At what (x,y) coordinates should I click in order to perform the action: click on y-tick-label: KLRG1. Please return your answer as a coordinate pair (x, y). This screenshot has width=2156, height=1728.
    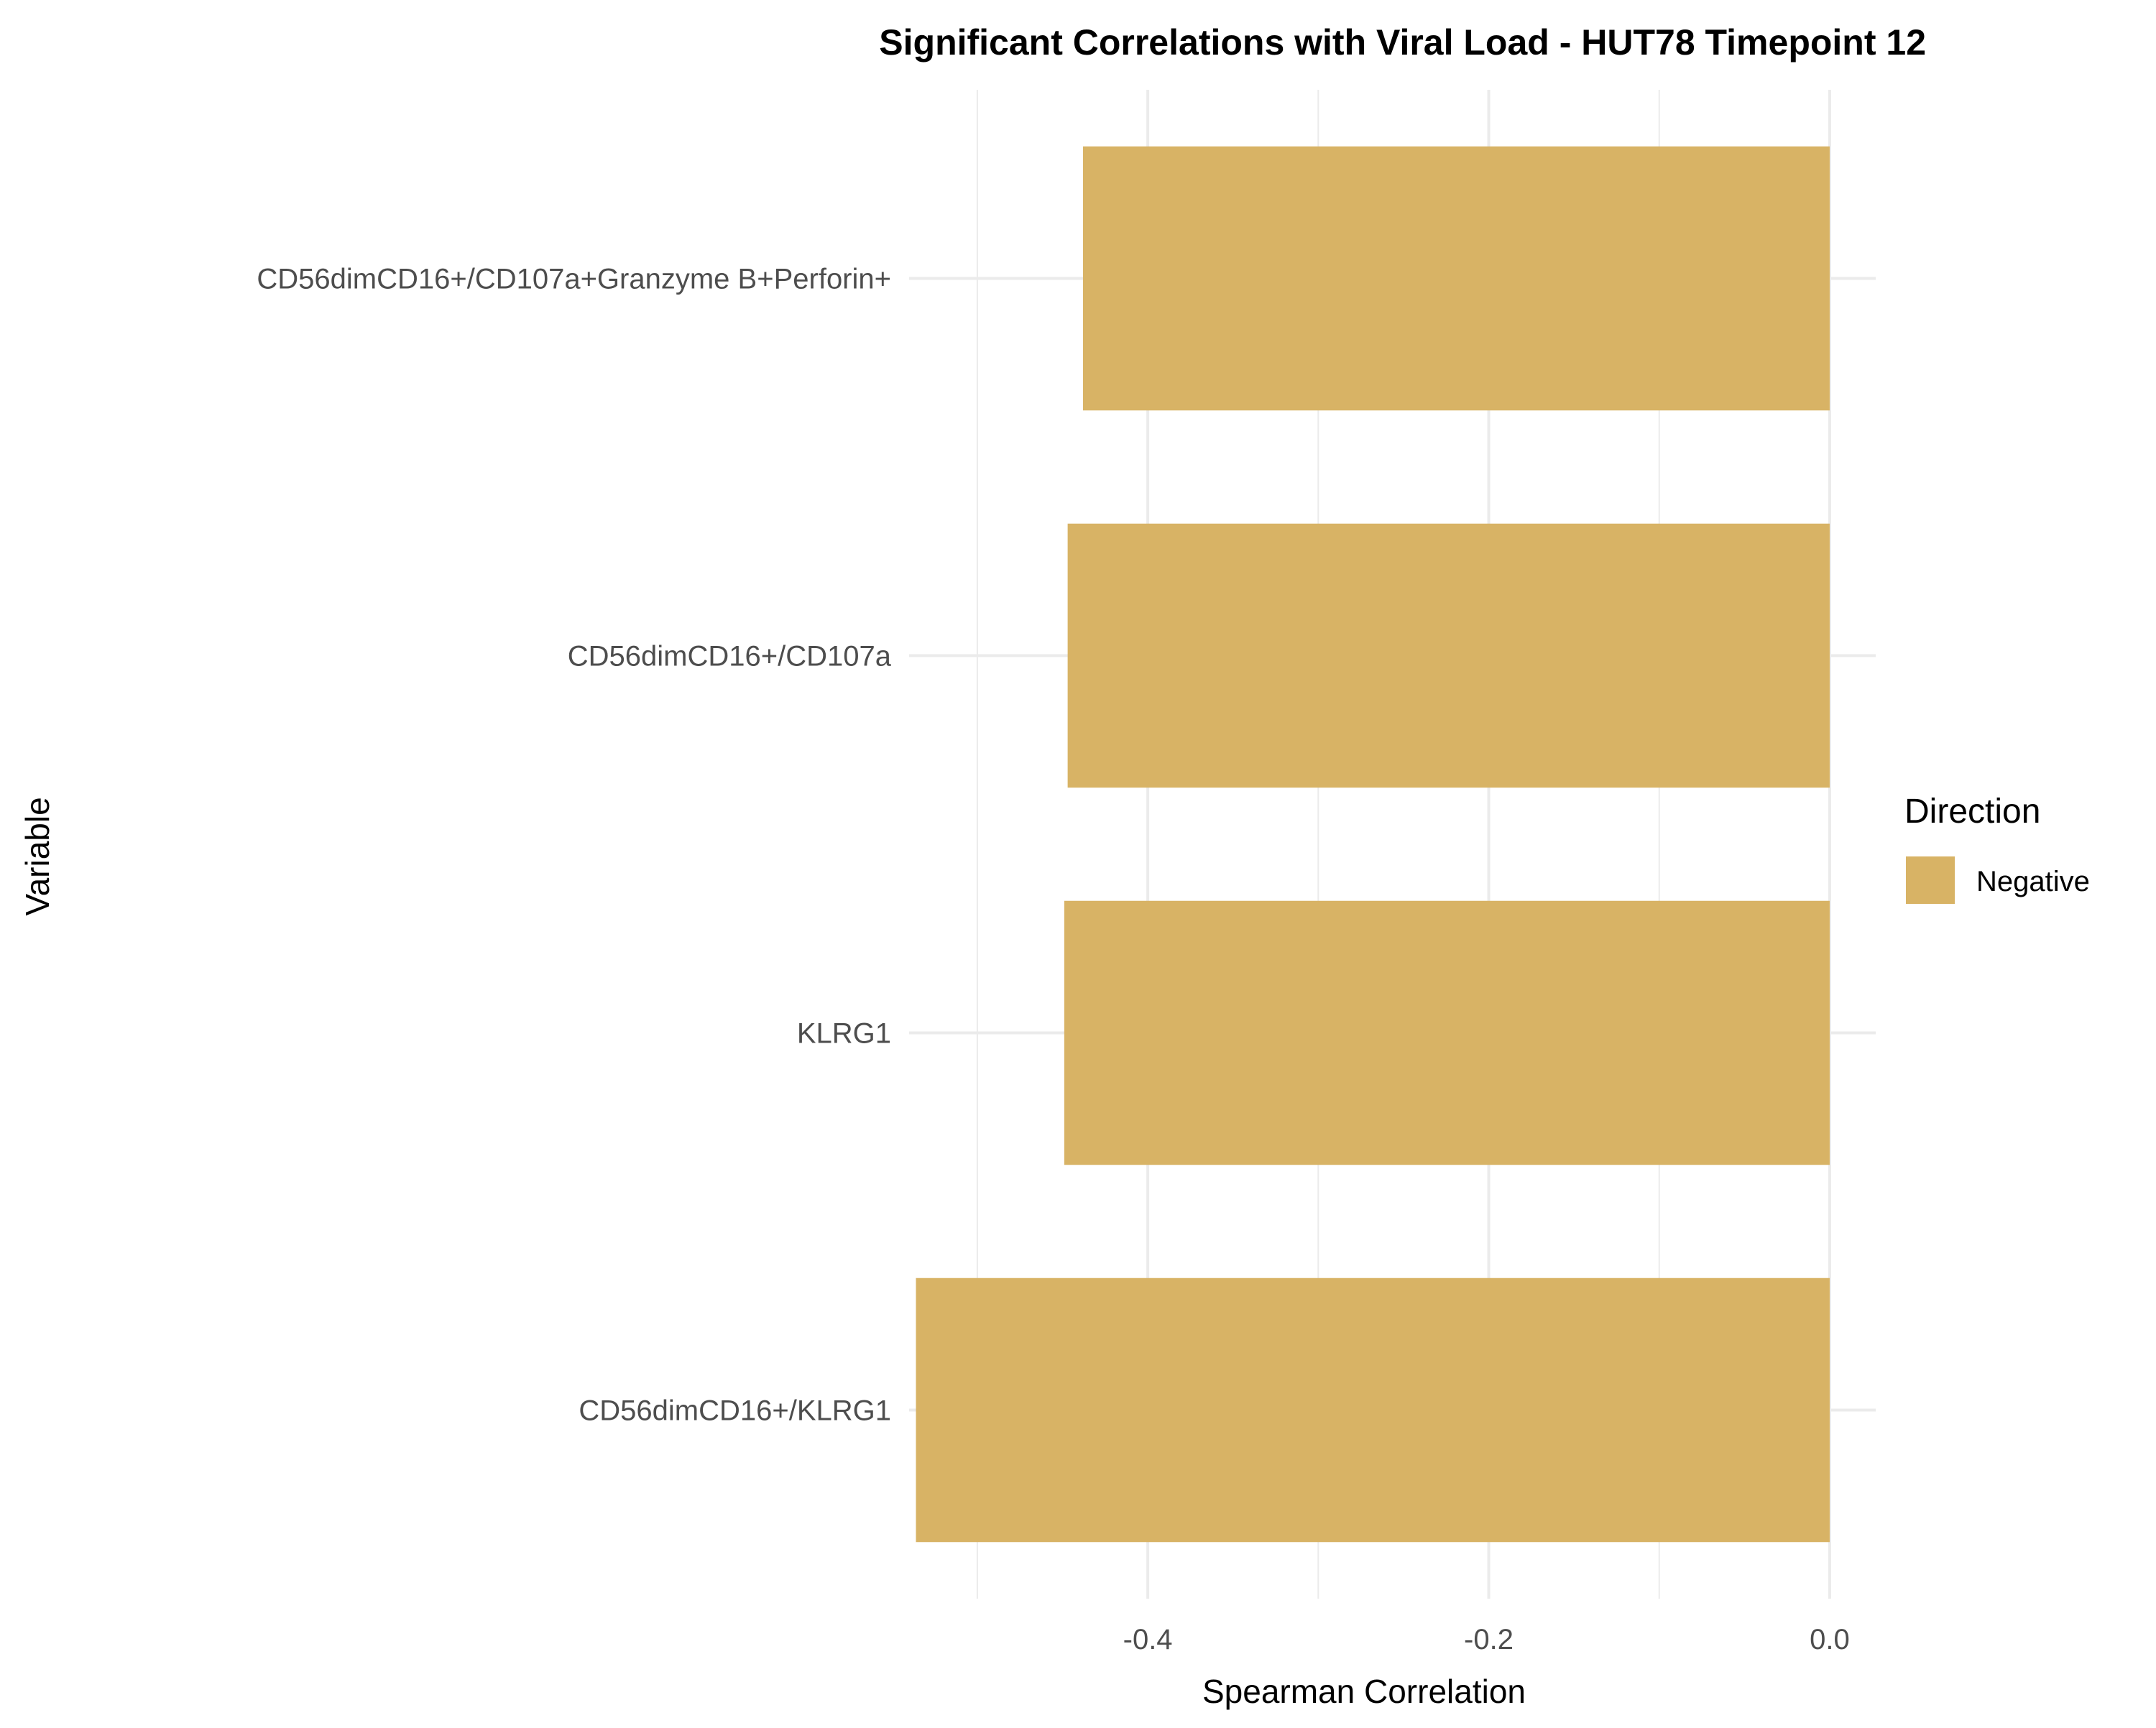
    Looking at the image, I should click on (844, 1034).